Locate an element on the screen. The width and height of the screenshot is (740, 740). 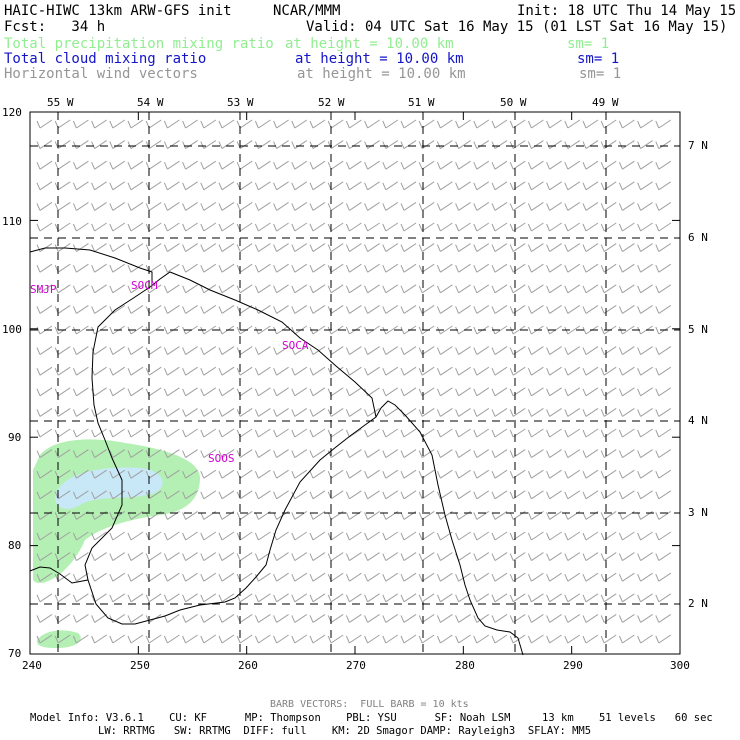
x-tick-label: 260 is located at coordinates (248, 665).